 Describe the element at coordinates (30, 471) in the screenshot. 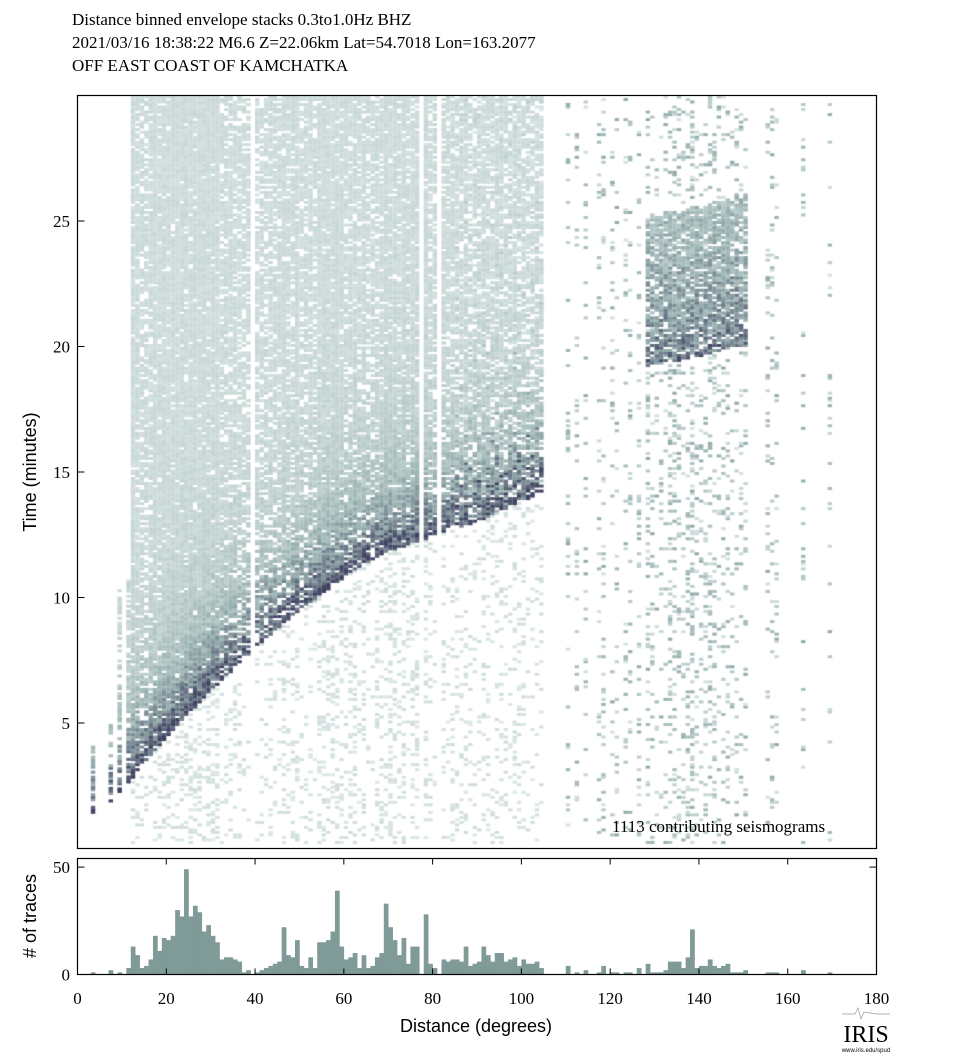

I see `y-axis-label: Time (minutes)` at that location.